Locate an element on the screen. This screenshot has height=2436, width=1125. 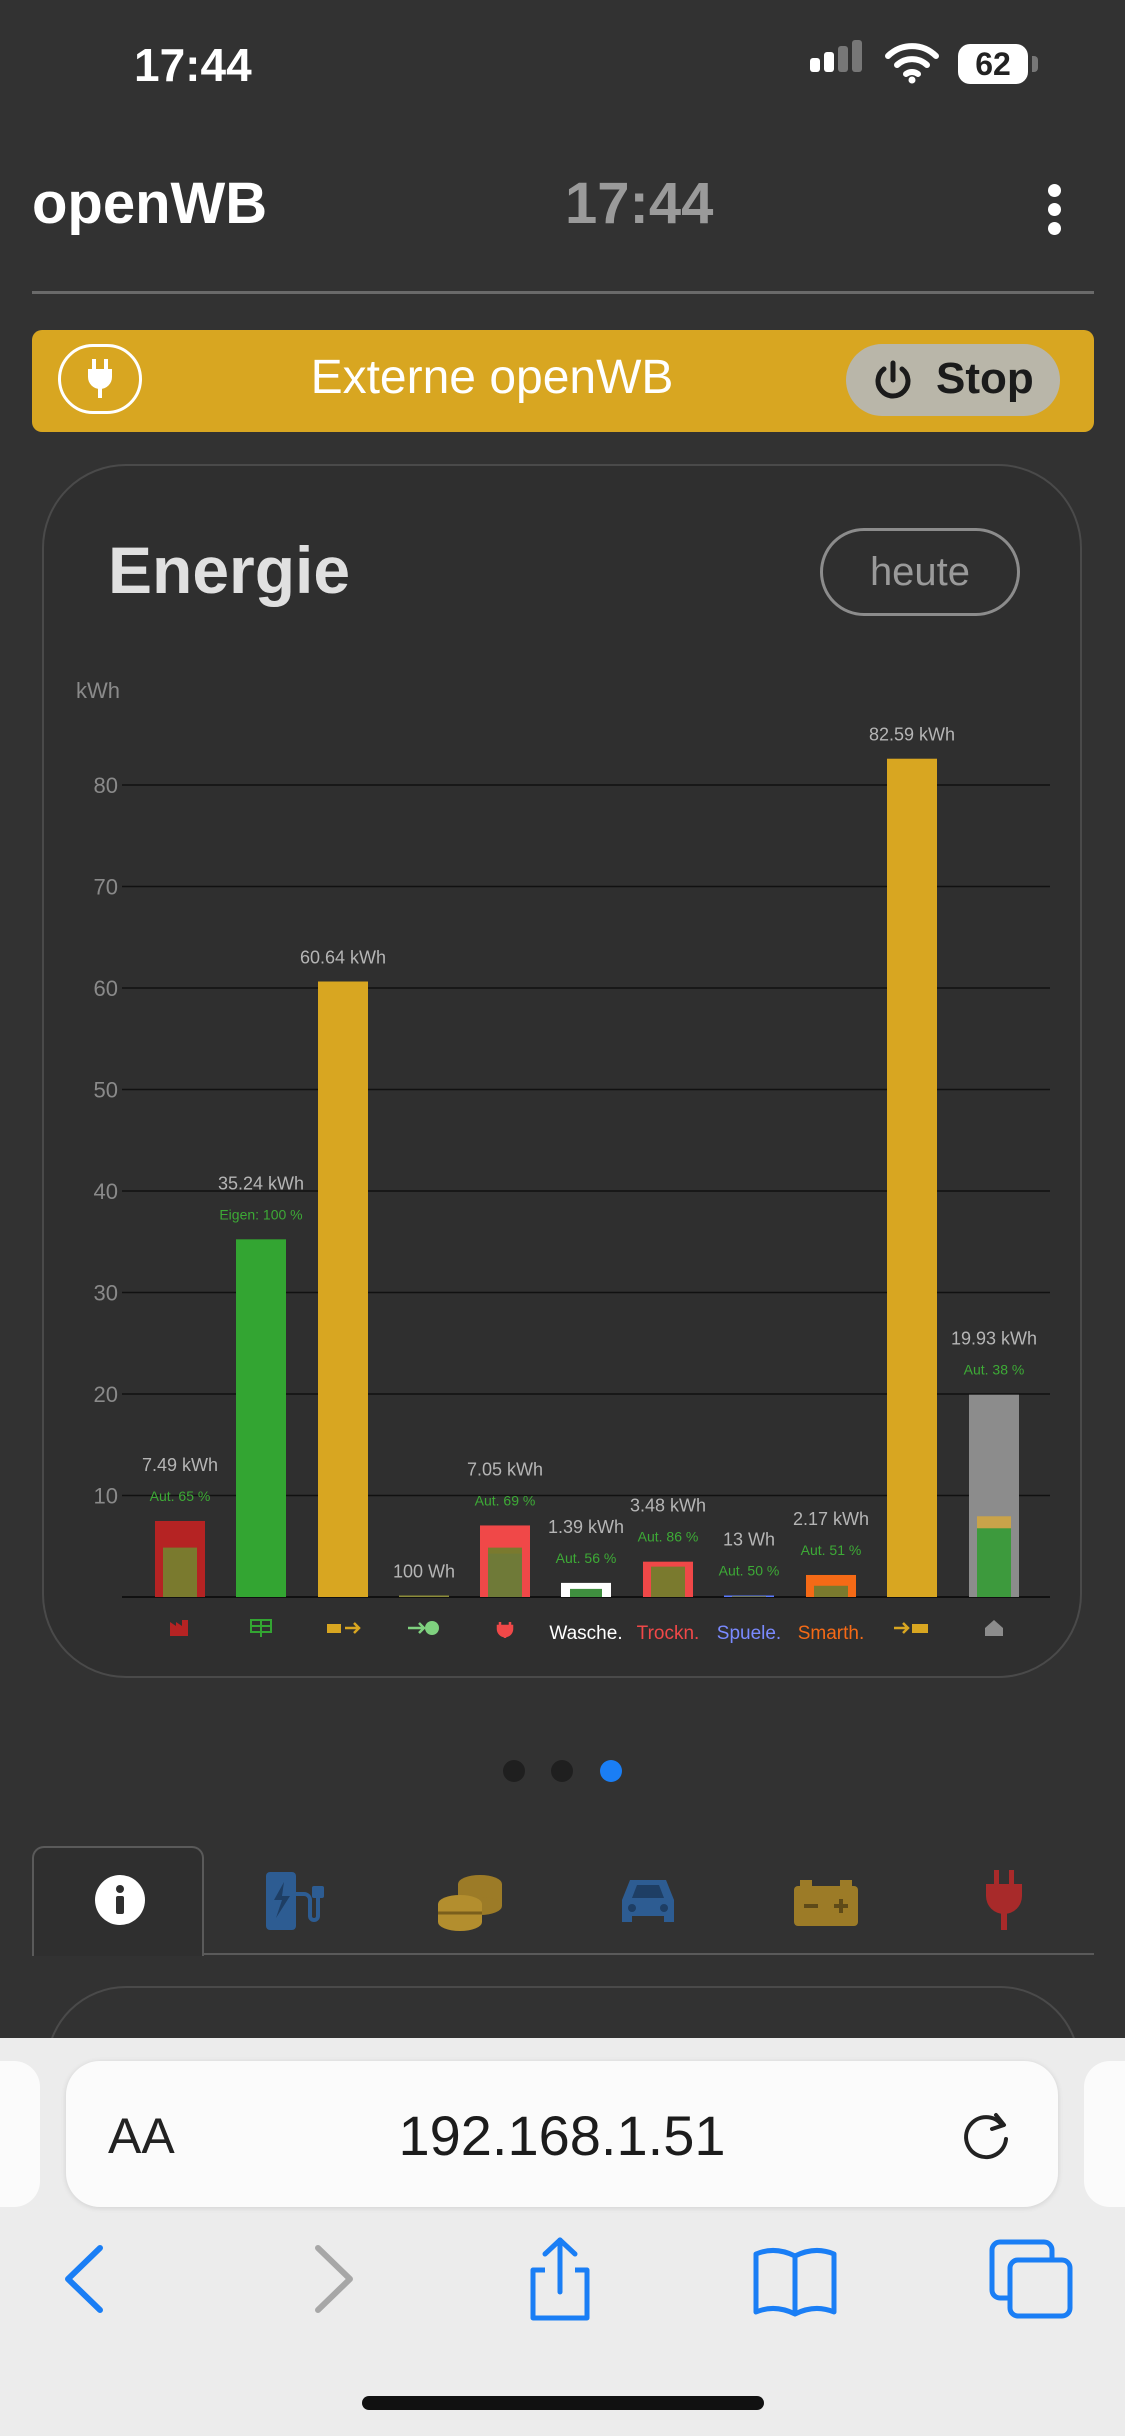
batt-body is located at coordinates (334, 1628).